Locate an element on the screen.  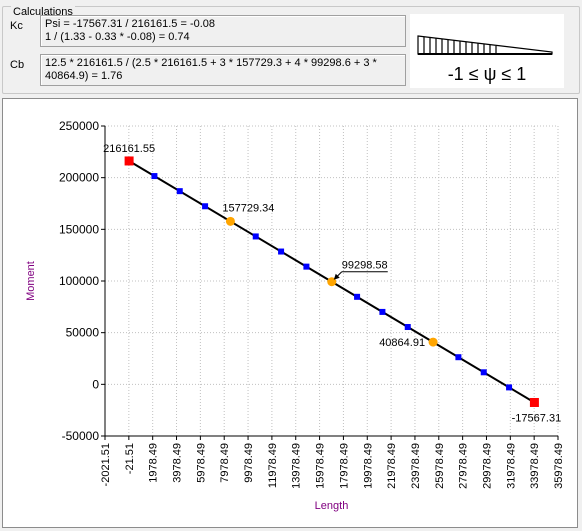
y-tick-label: 0 is located at coordinates (95, 384).